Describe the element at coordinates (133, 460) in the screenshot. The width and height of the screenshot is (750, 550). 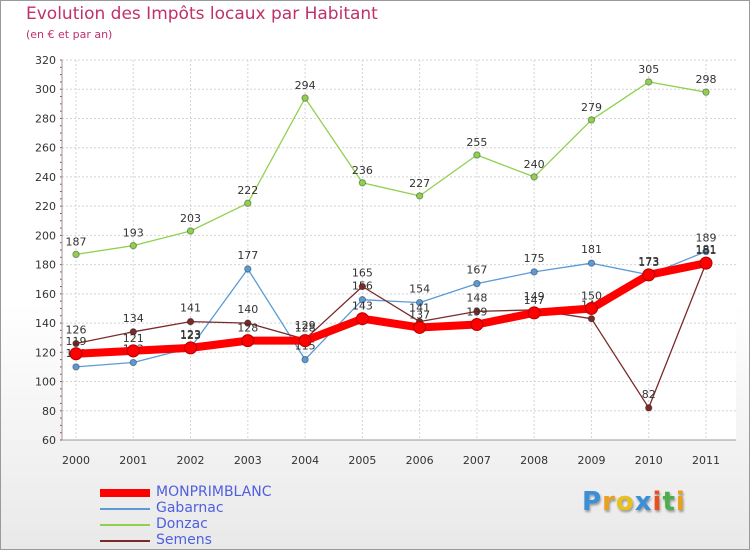
I see `x-tick-label: 2001` at that location.